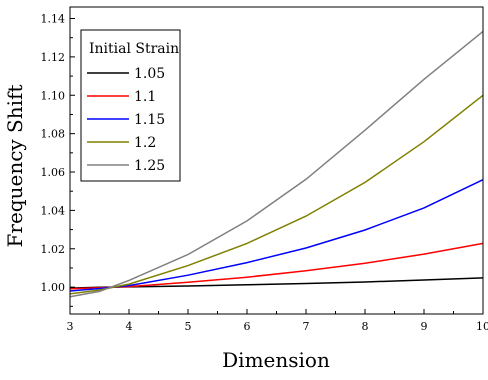 Image resolution: width=488 pixels, height=380 pixels. Describe the element at coordinates (70, 326) in the screenshot. I see `x-tick-label: 3` at that location.